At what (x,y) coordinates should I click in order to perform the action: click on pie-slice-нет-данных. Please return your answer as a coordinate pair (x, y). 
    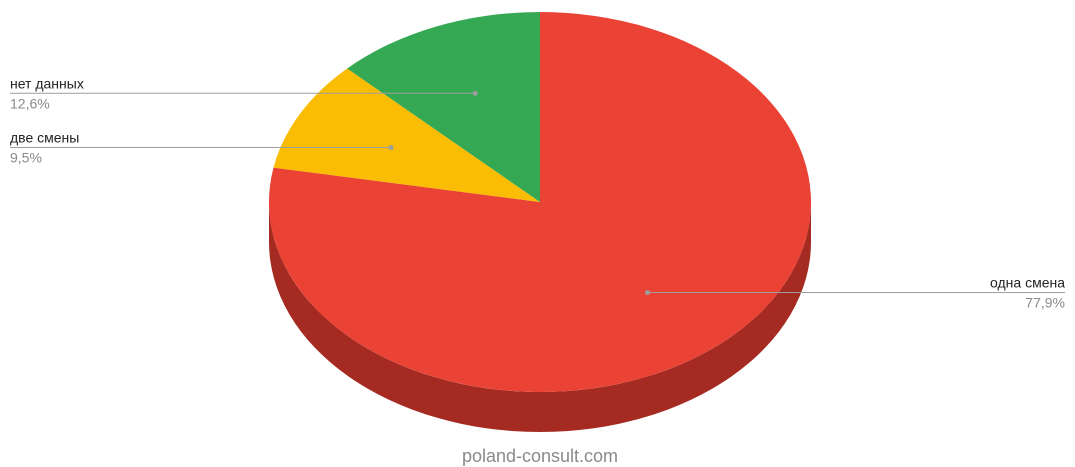
    Looking at the image, I should click on (443, 107).